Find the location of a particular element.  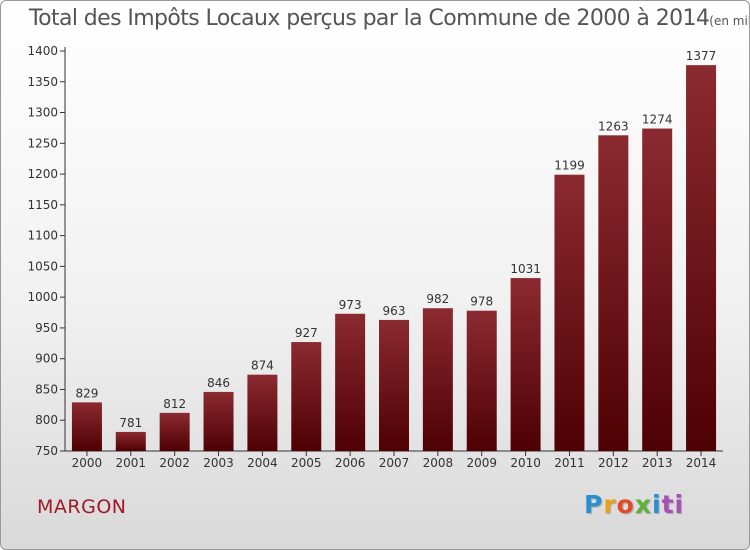

y-tick-label: 1200 is located at coordinates (42, 174).